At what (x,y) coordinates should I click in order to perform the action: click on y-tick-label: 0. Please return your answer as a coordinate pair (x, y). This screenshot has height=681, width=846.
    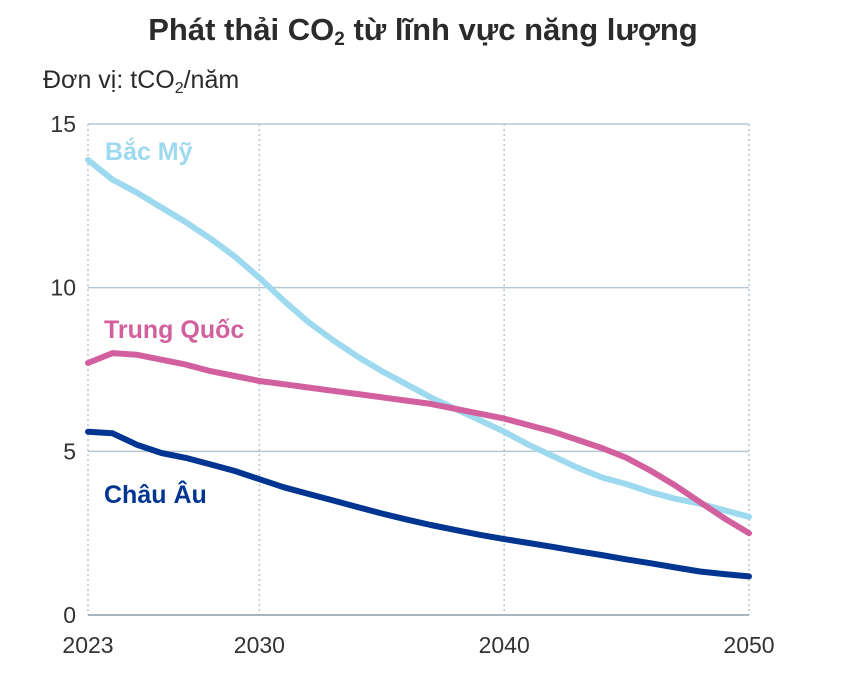
    Looking at the image, I should click on (69, 615).